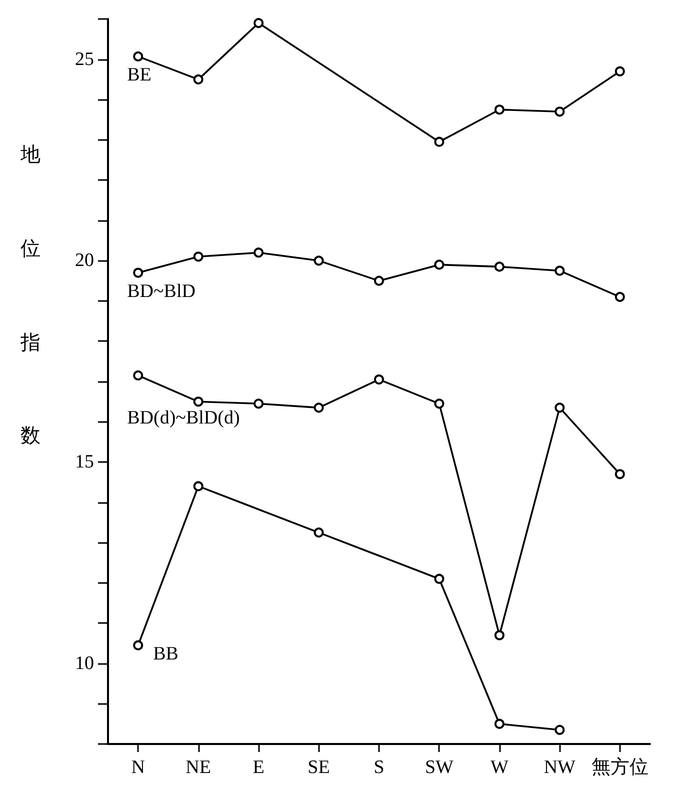 Image resolution: width=698 pixels, height=799 pixels. What do you see at coordinates (183, 417) in the screenshot?
I see `series-label: BD(d)~BlD(d)` at bounding box center [183, 417].